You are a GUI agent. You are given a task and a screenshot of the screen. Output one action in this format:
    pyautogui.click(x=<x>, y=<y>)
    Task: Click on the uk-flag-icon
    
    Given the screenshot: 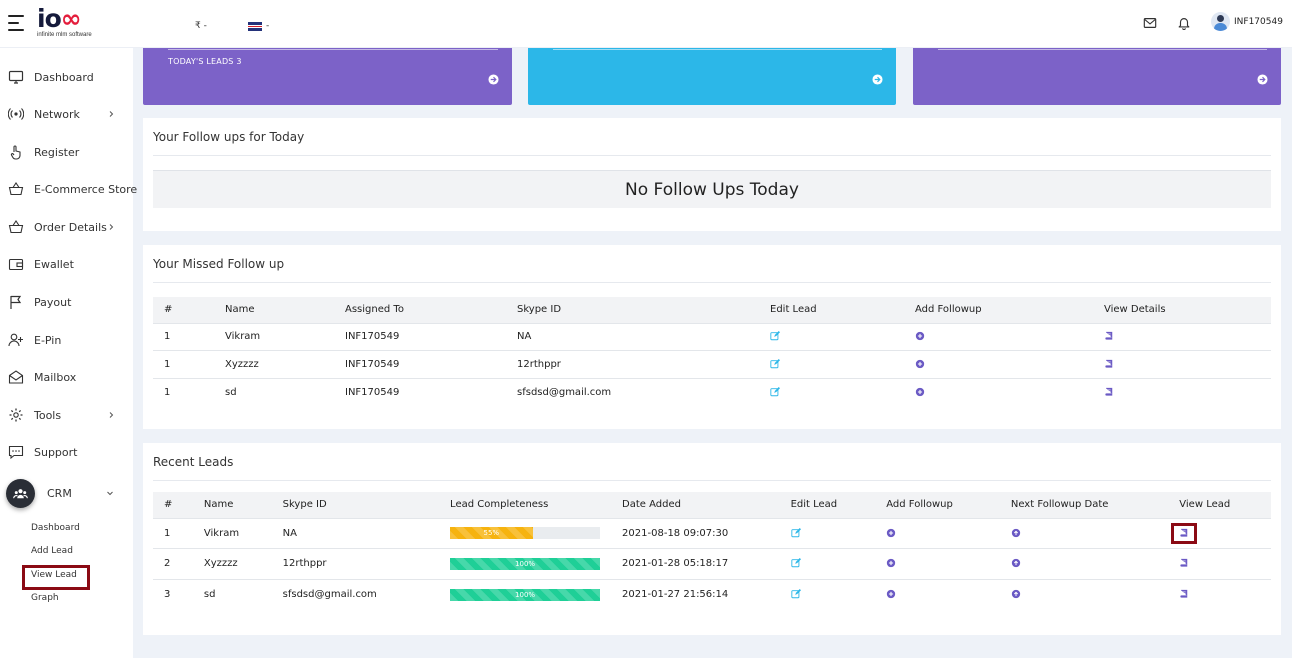 What is the action you would take?
    pyautogui.click(x=255, y=26)
    